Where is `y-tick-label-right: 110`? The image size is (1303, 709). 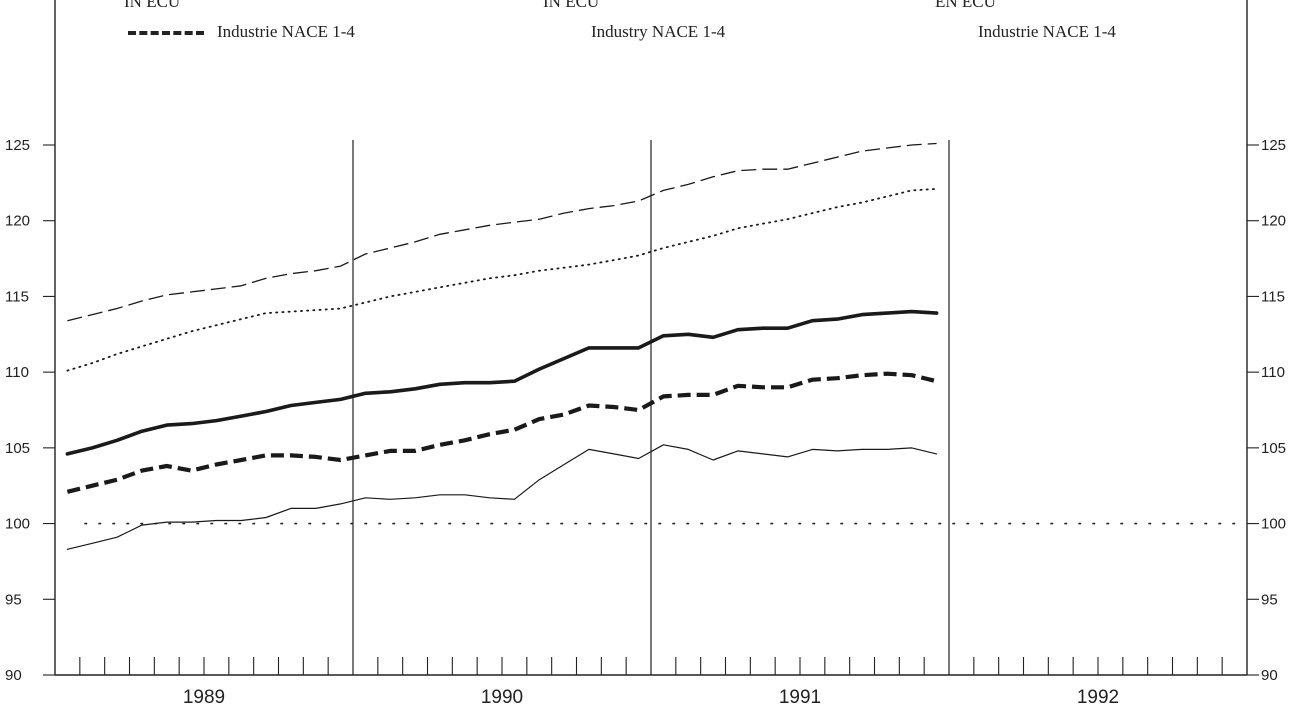
y-tick-label-right: 110 is located at coordinates (1273, 372).